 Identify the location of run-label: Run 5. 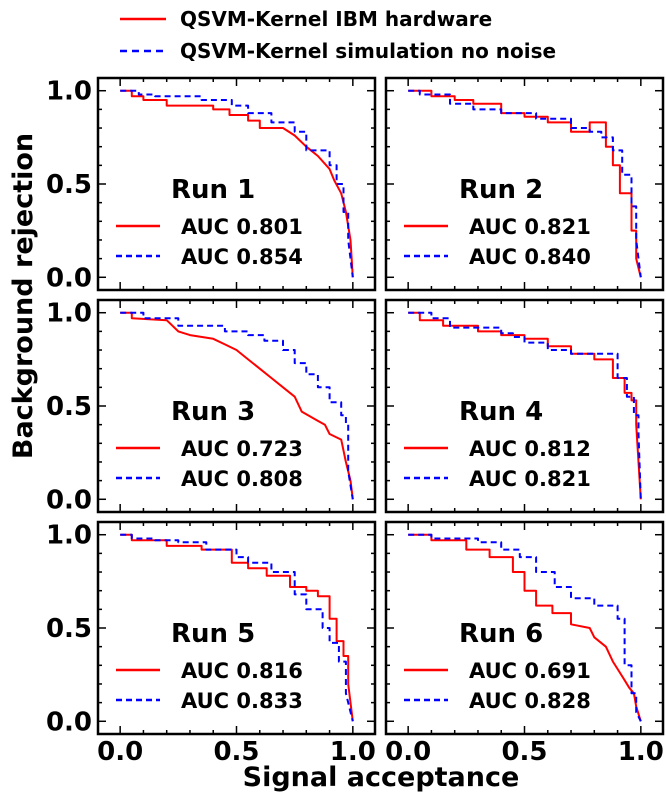
(213, 634).